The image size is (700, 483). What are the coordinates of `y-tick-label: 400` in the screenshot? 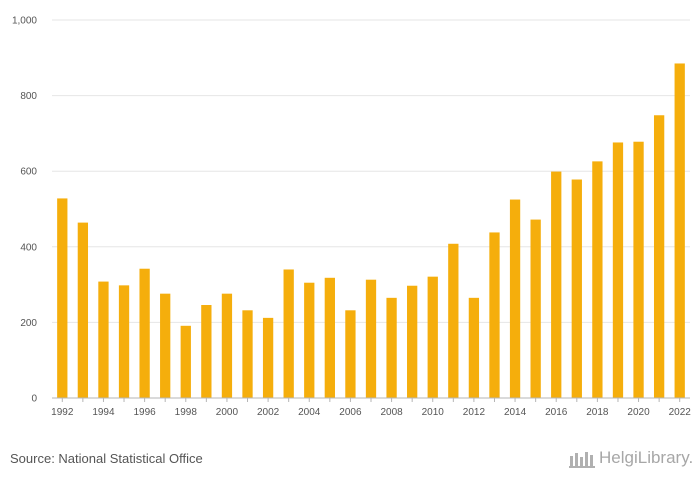 It's located at (28, 247).